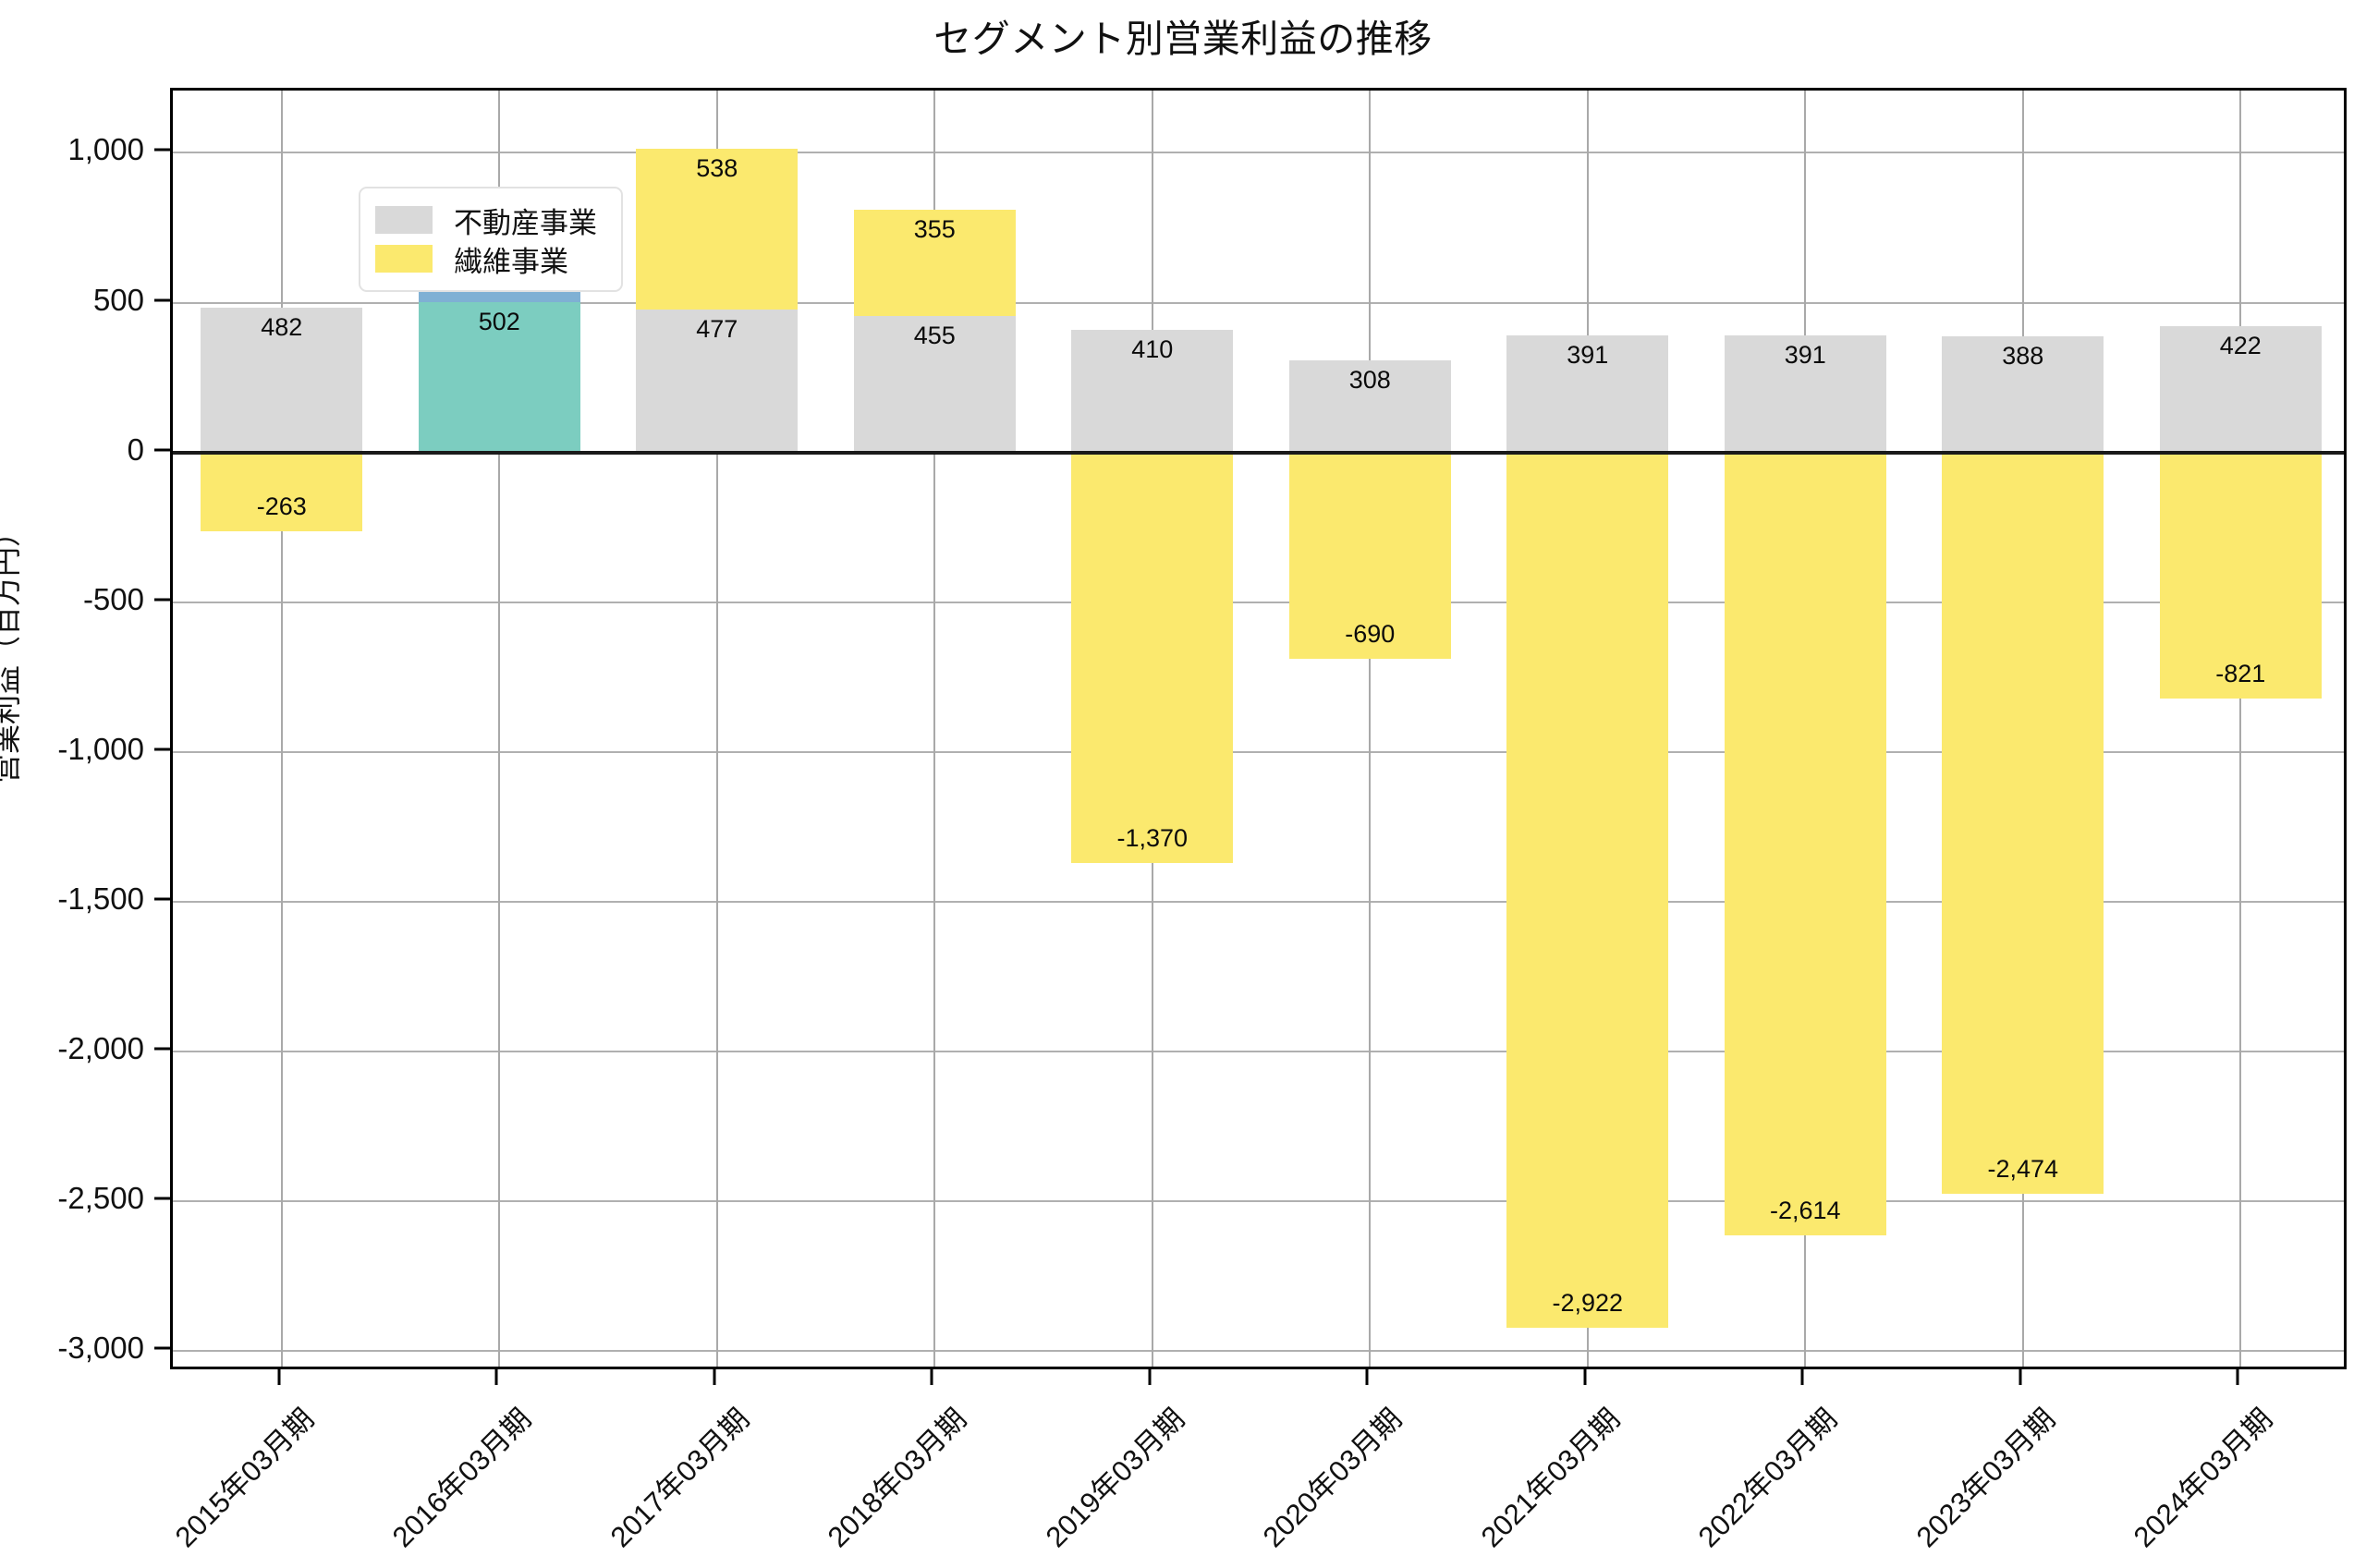 The height and width of the screenshot is (1568, 2366). I want to click on bar-label-real-estate: 422, so click(2241, 345).